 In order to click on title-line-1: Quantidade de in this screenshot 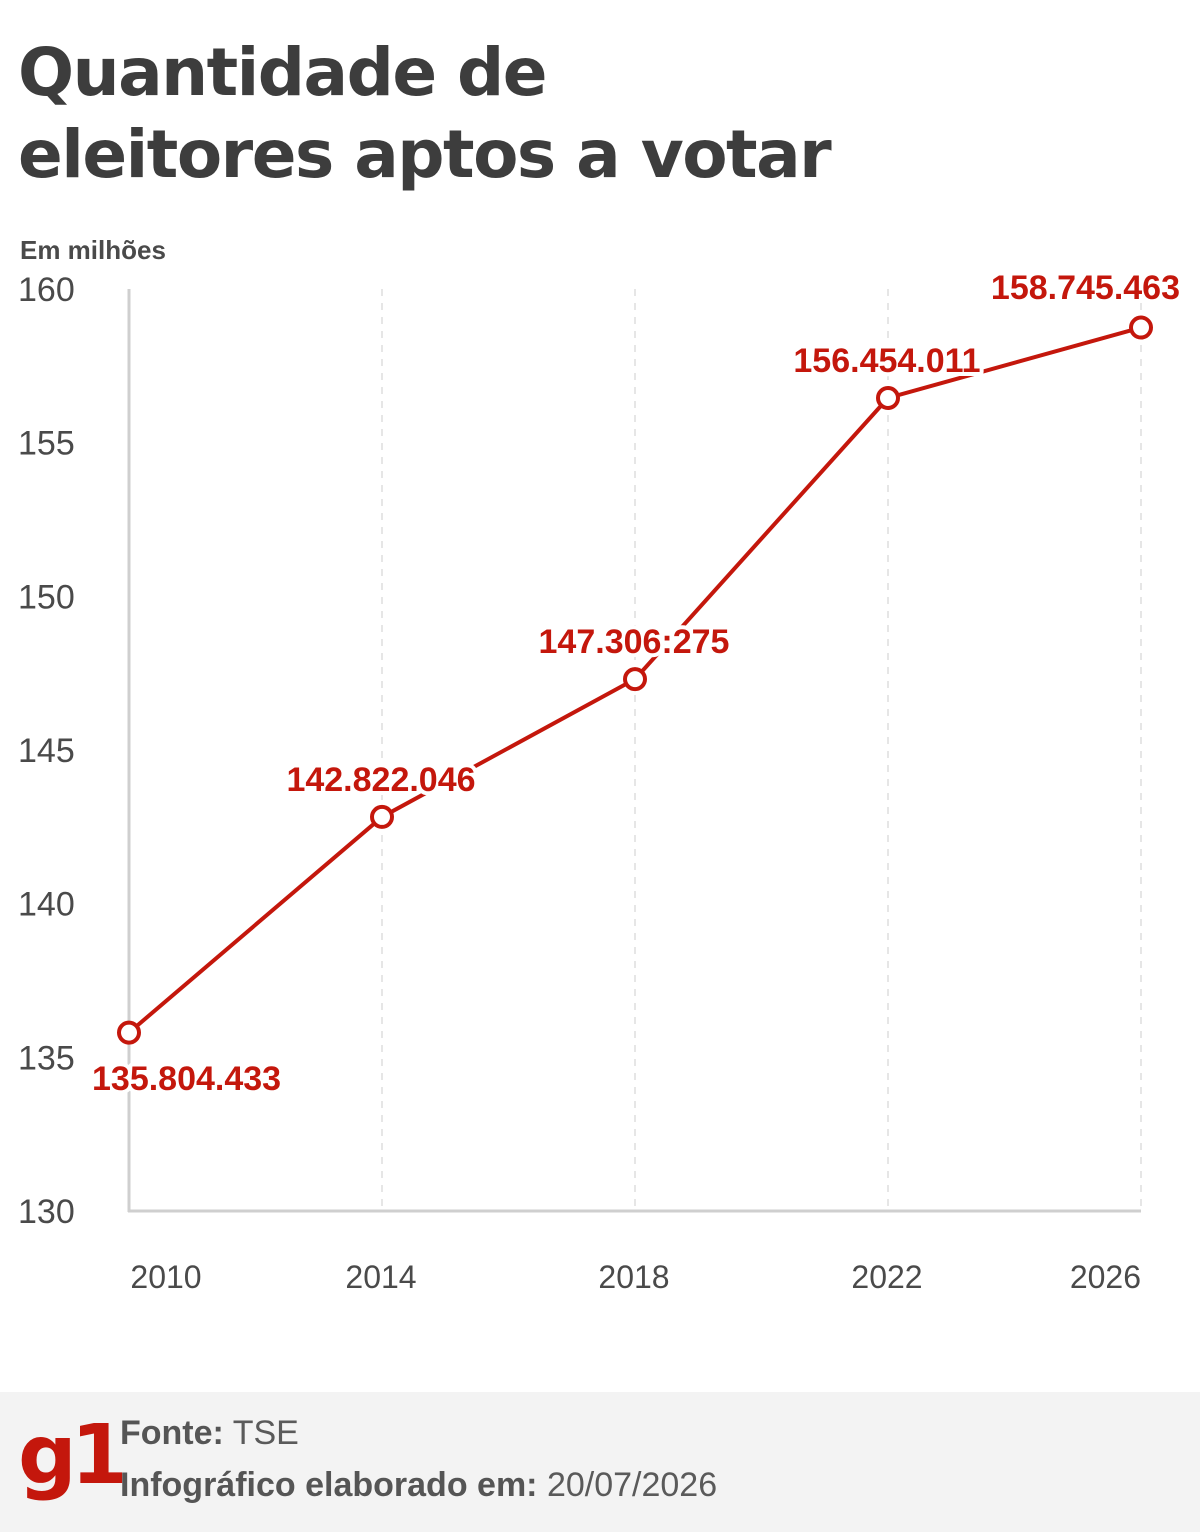, I will do `click(283, 72)`.